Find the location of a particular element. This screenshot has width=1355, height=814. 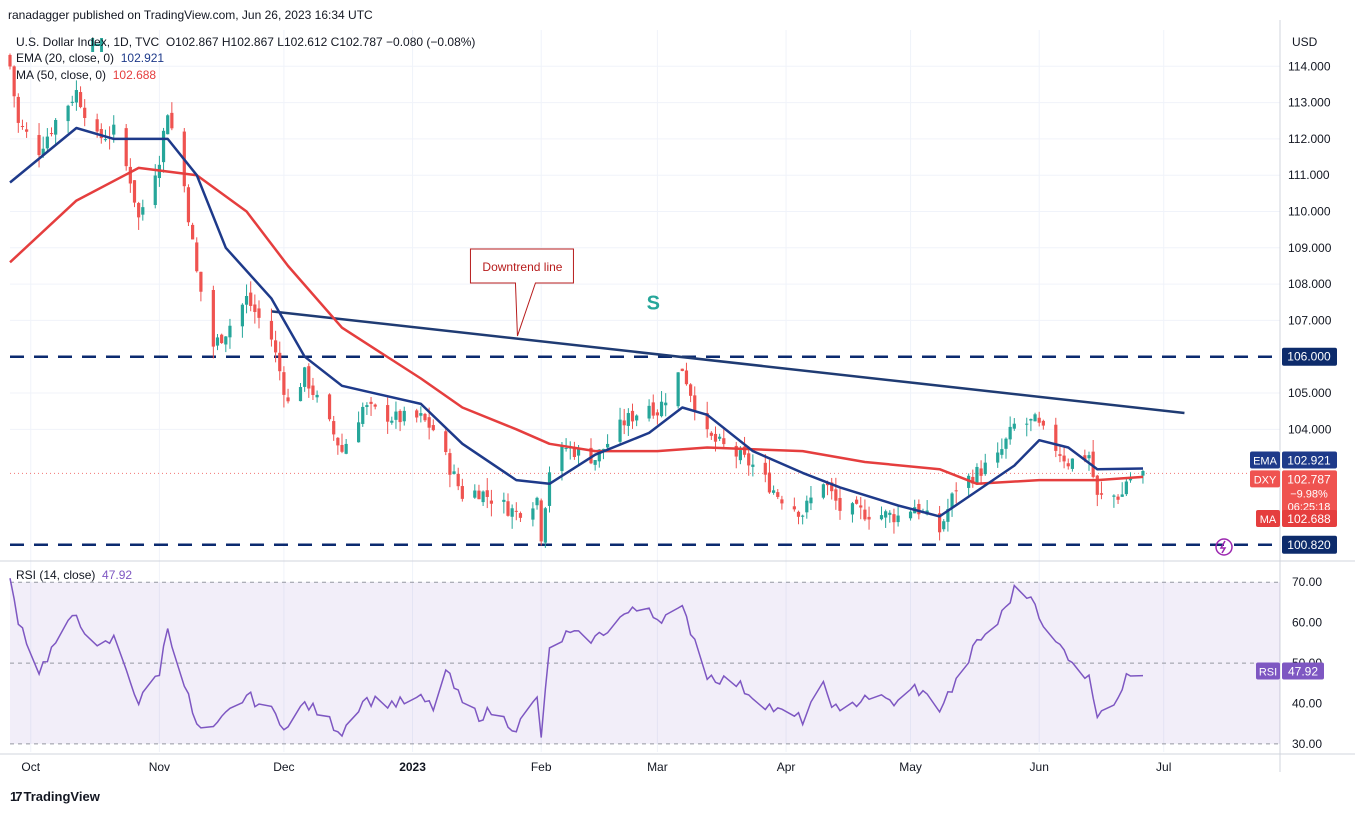

legend-ema-row: EMA (20, close, 0) 102.921 is located at coordinates (90, 58).